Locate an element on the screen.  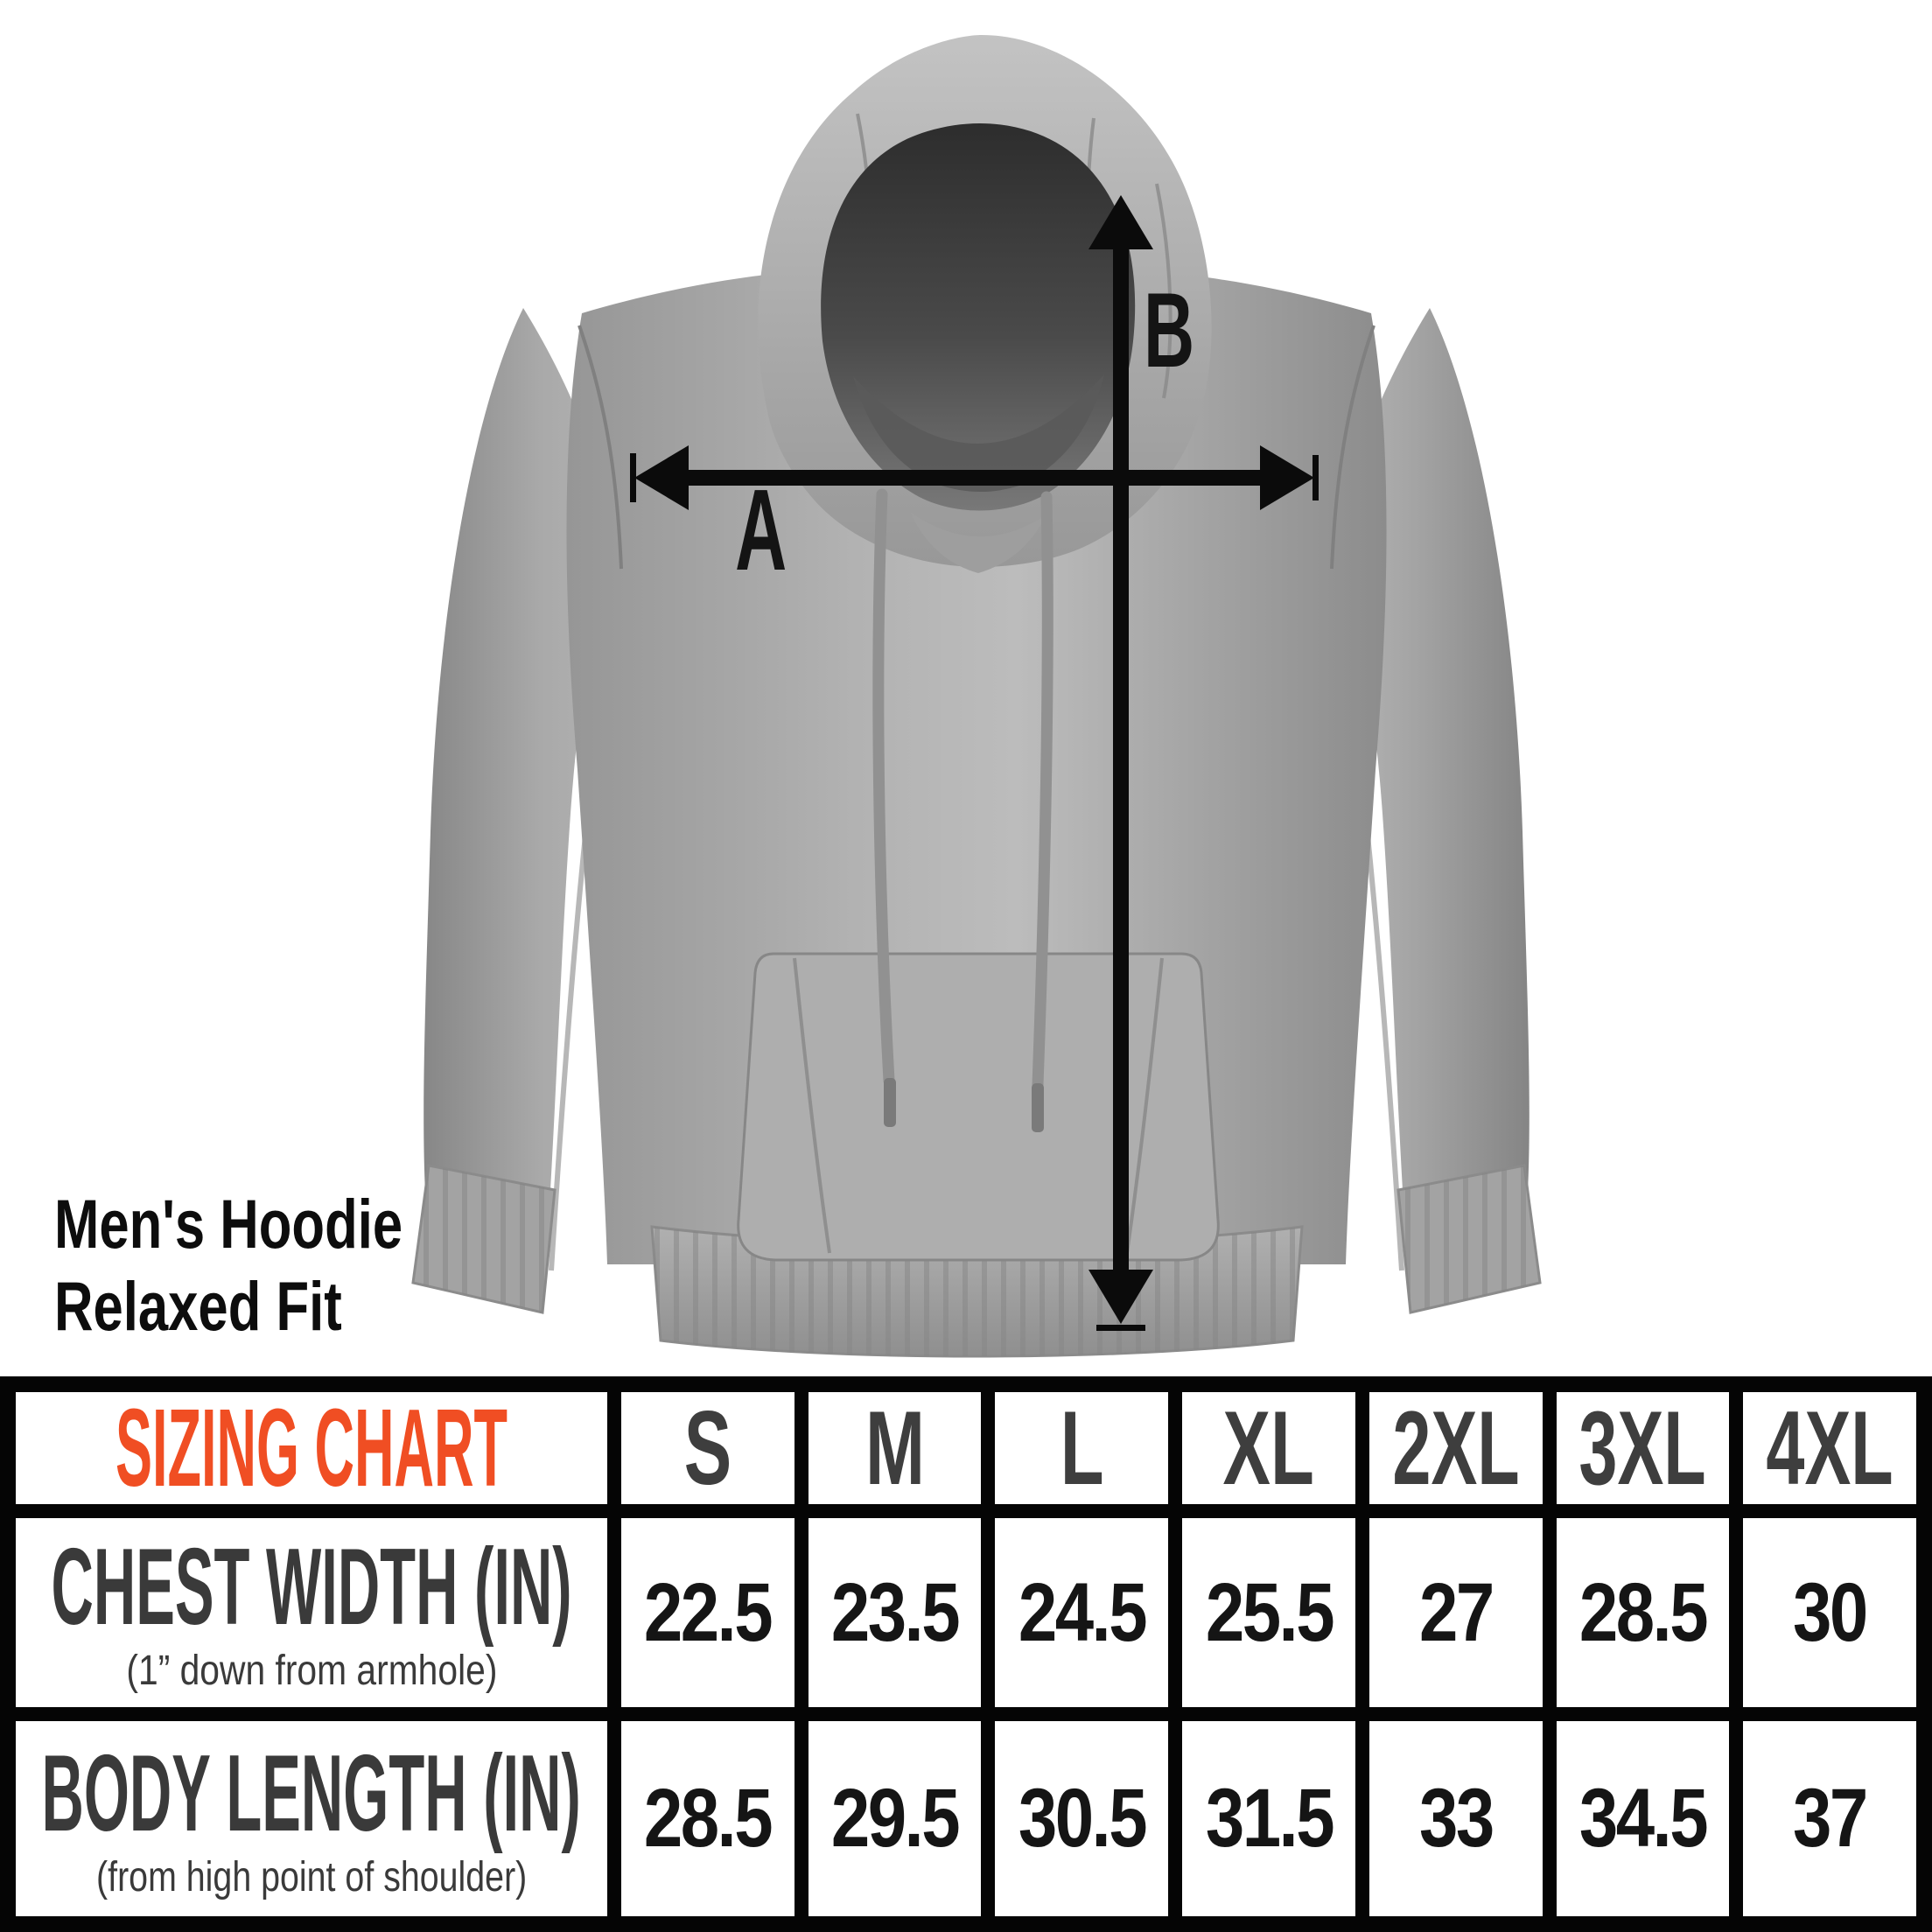
kangaroo-pocket is located at coordinates (978, 1107).